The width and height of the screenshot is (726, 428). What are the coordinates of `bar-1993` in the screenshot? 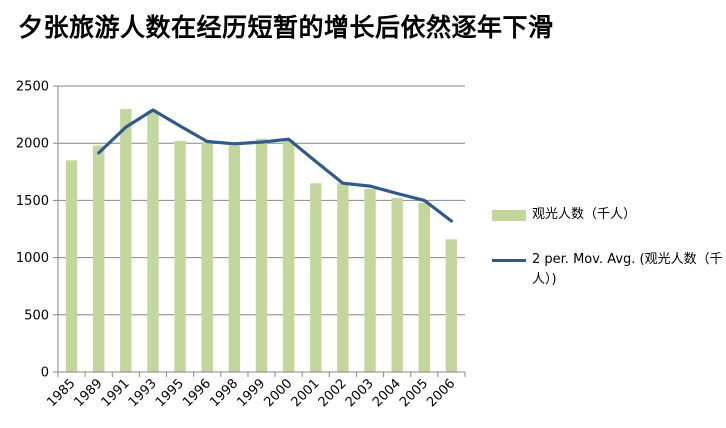 It's located at (153, 241).